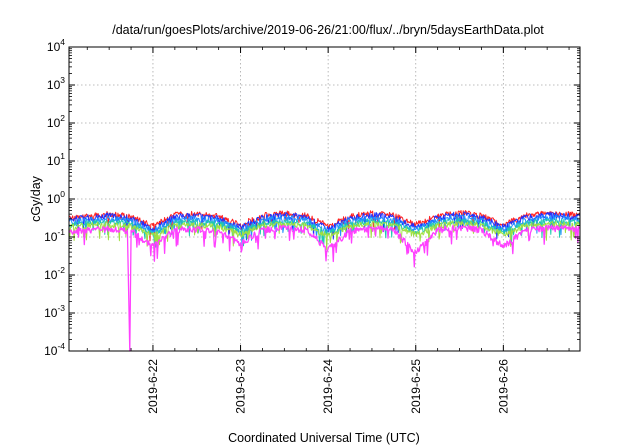 This screenshot has height=448, width=640. What do you see at coordinates (62, 118) in the screenshot?
I see `y-tick-label-exponent: 2` at bounding box center [62, 118].